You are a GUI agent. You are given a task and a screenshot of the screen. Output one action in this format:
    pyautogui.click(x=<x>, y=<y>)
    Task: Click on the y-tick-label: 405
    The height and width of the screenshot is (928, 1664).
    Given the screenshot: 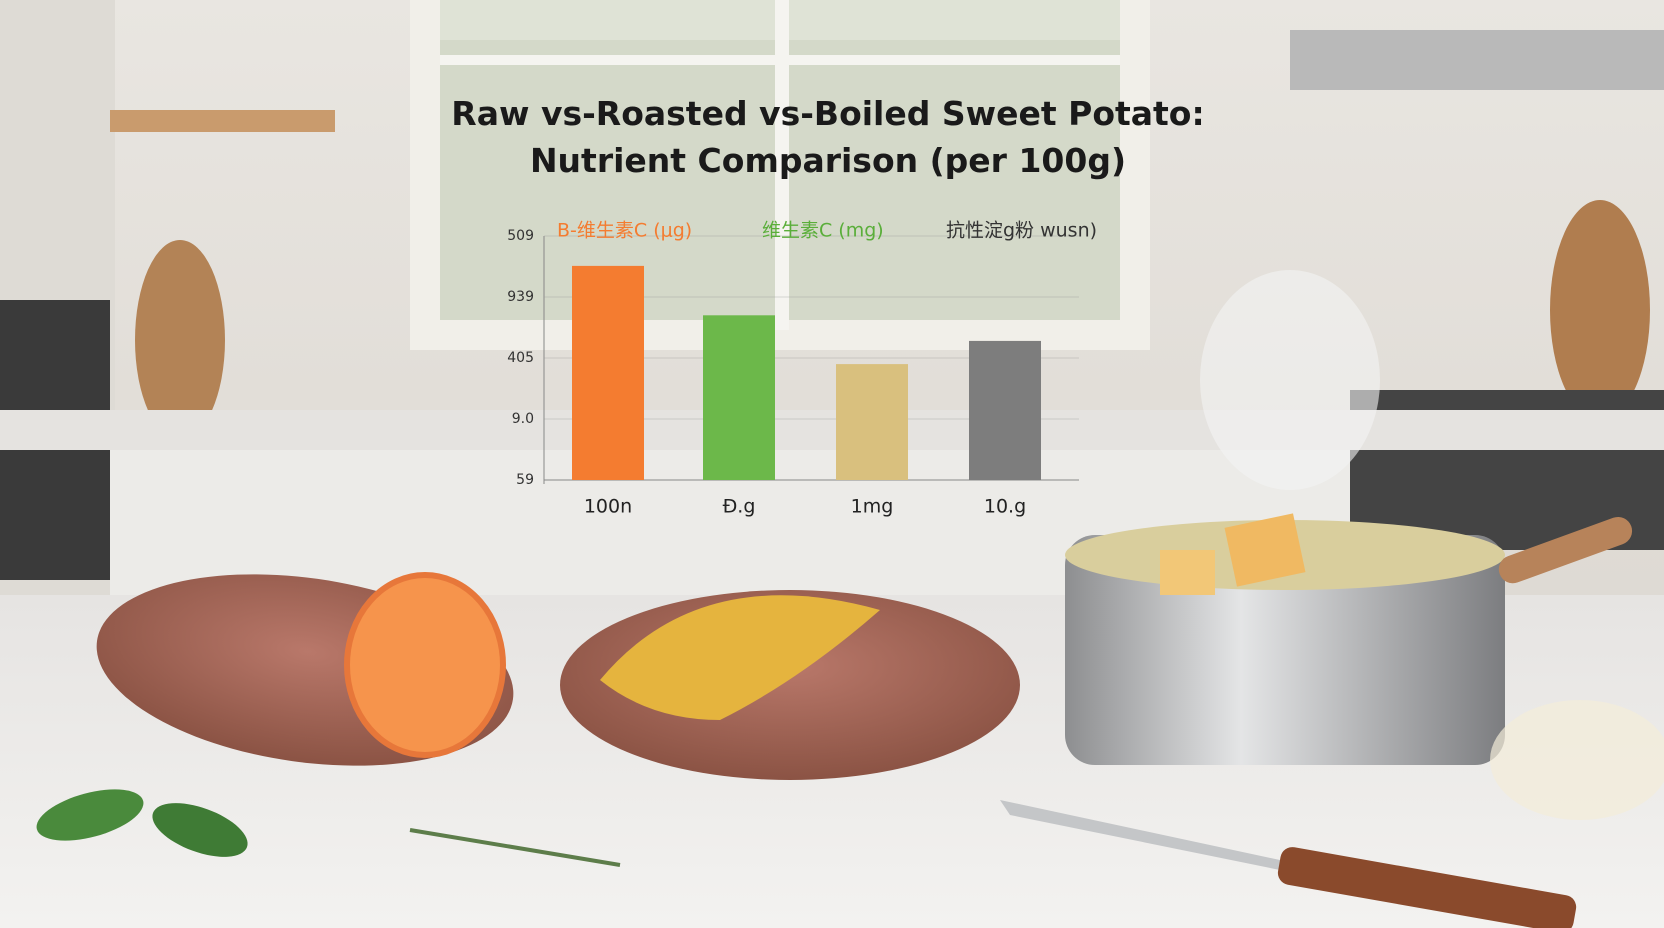 What is the action you would take?
    pyautogui.click(x=520, y=358)
    